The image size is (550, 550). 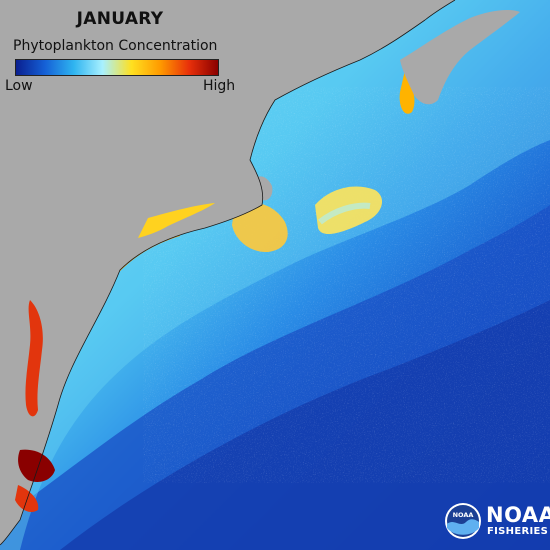 What do you see at coordinates (518, 515) in the screenshot?
I see `logo-agency-text: NOAA` at bounding box center [518, 515].